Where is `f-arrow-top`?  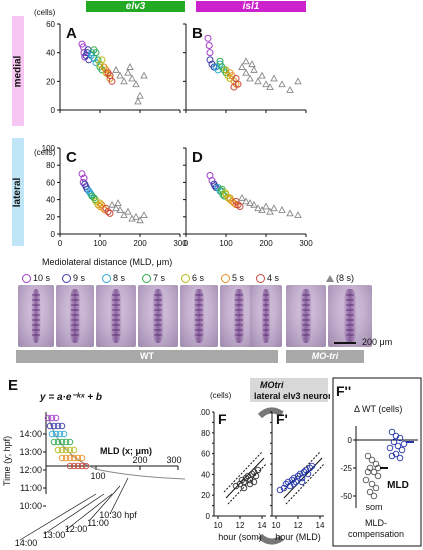
f-arrow-top is located at coordinates (270, 413).